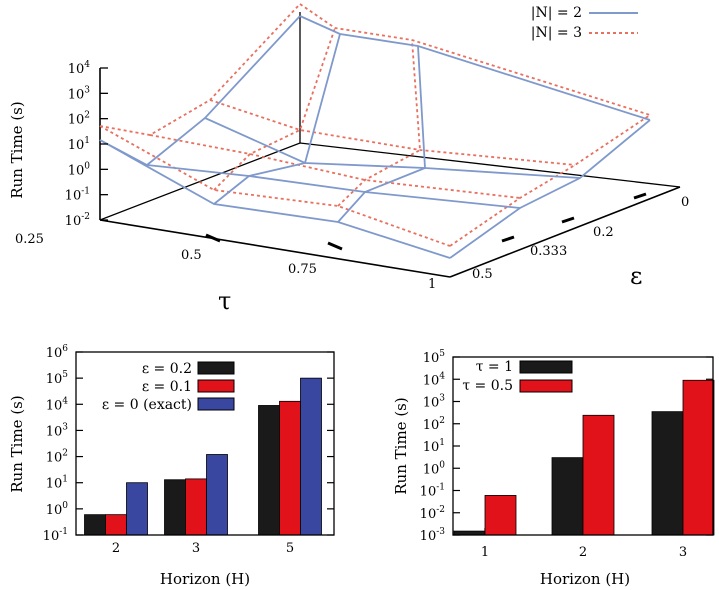 This screenshot has width=719, height=590. What do you see at coordinates (584, 23) in the screenshot?
I see `surface-legend: |N| = 2 |N| = 3` at bounding box center [584, 23].